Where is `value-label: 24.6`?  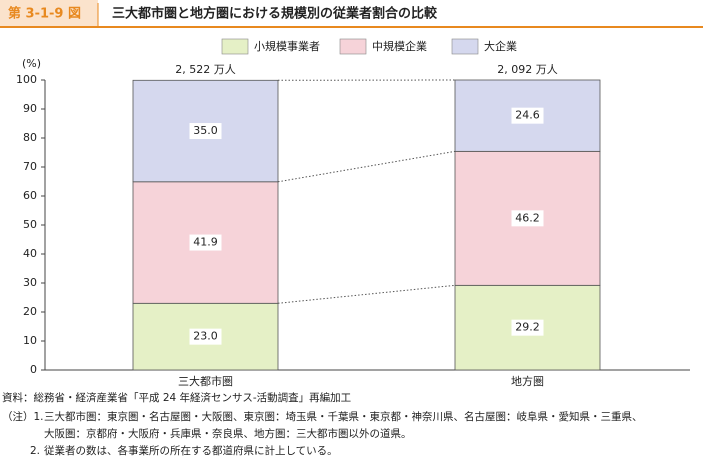 value-label: 24.6 is located at coordinates (527, 115).